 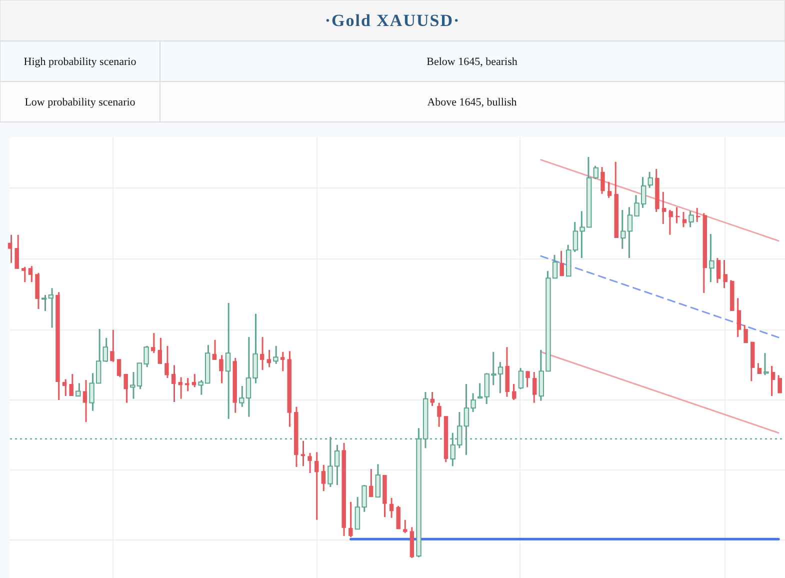 I want to click on text: Low probability scenario, so click(x=80, y=102).